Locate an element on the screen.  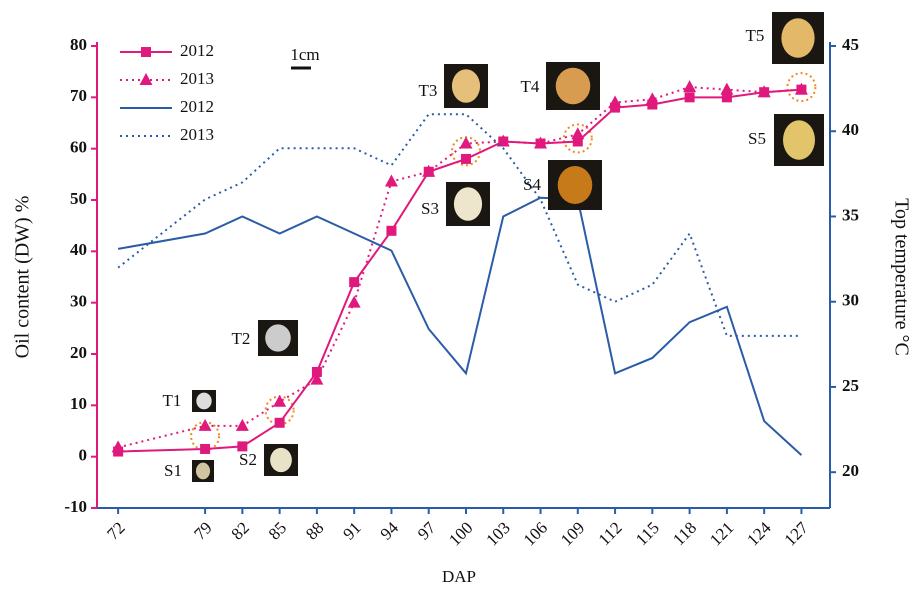
x-tick-label: 100 is located at coordinates (460, 533).